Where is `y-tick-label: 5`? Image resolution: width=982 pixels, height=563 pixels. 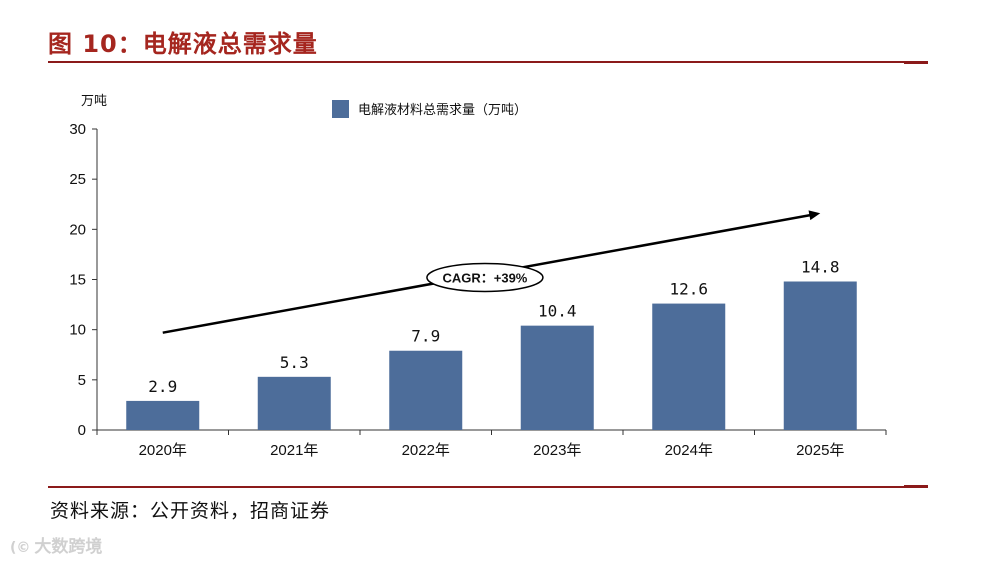 y-tick-label: 5 is located at coordinates (82, 380).